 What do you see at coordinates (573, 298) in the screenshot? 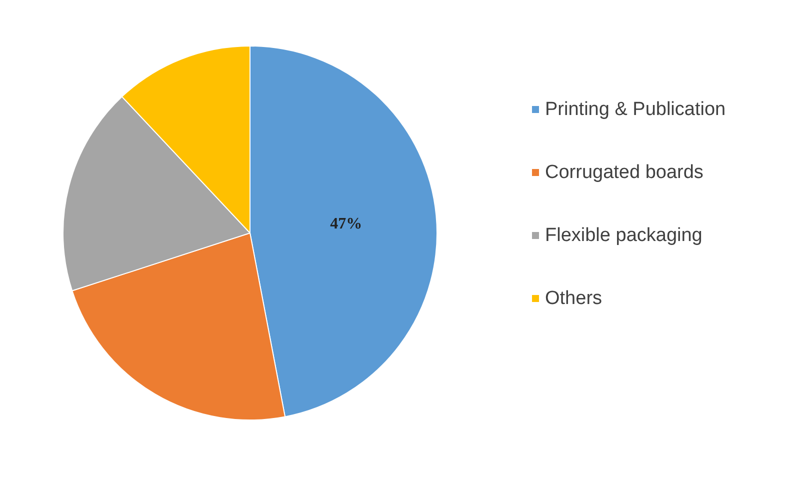
I see `legend-label: Others` at bounding box center [573, 298].